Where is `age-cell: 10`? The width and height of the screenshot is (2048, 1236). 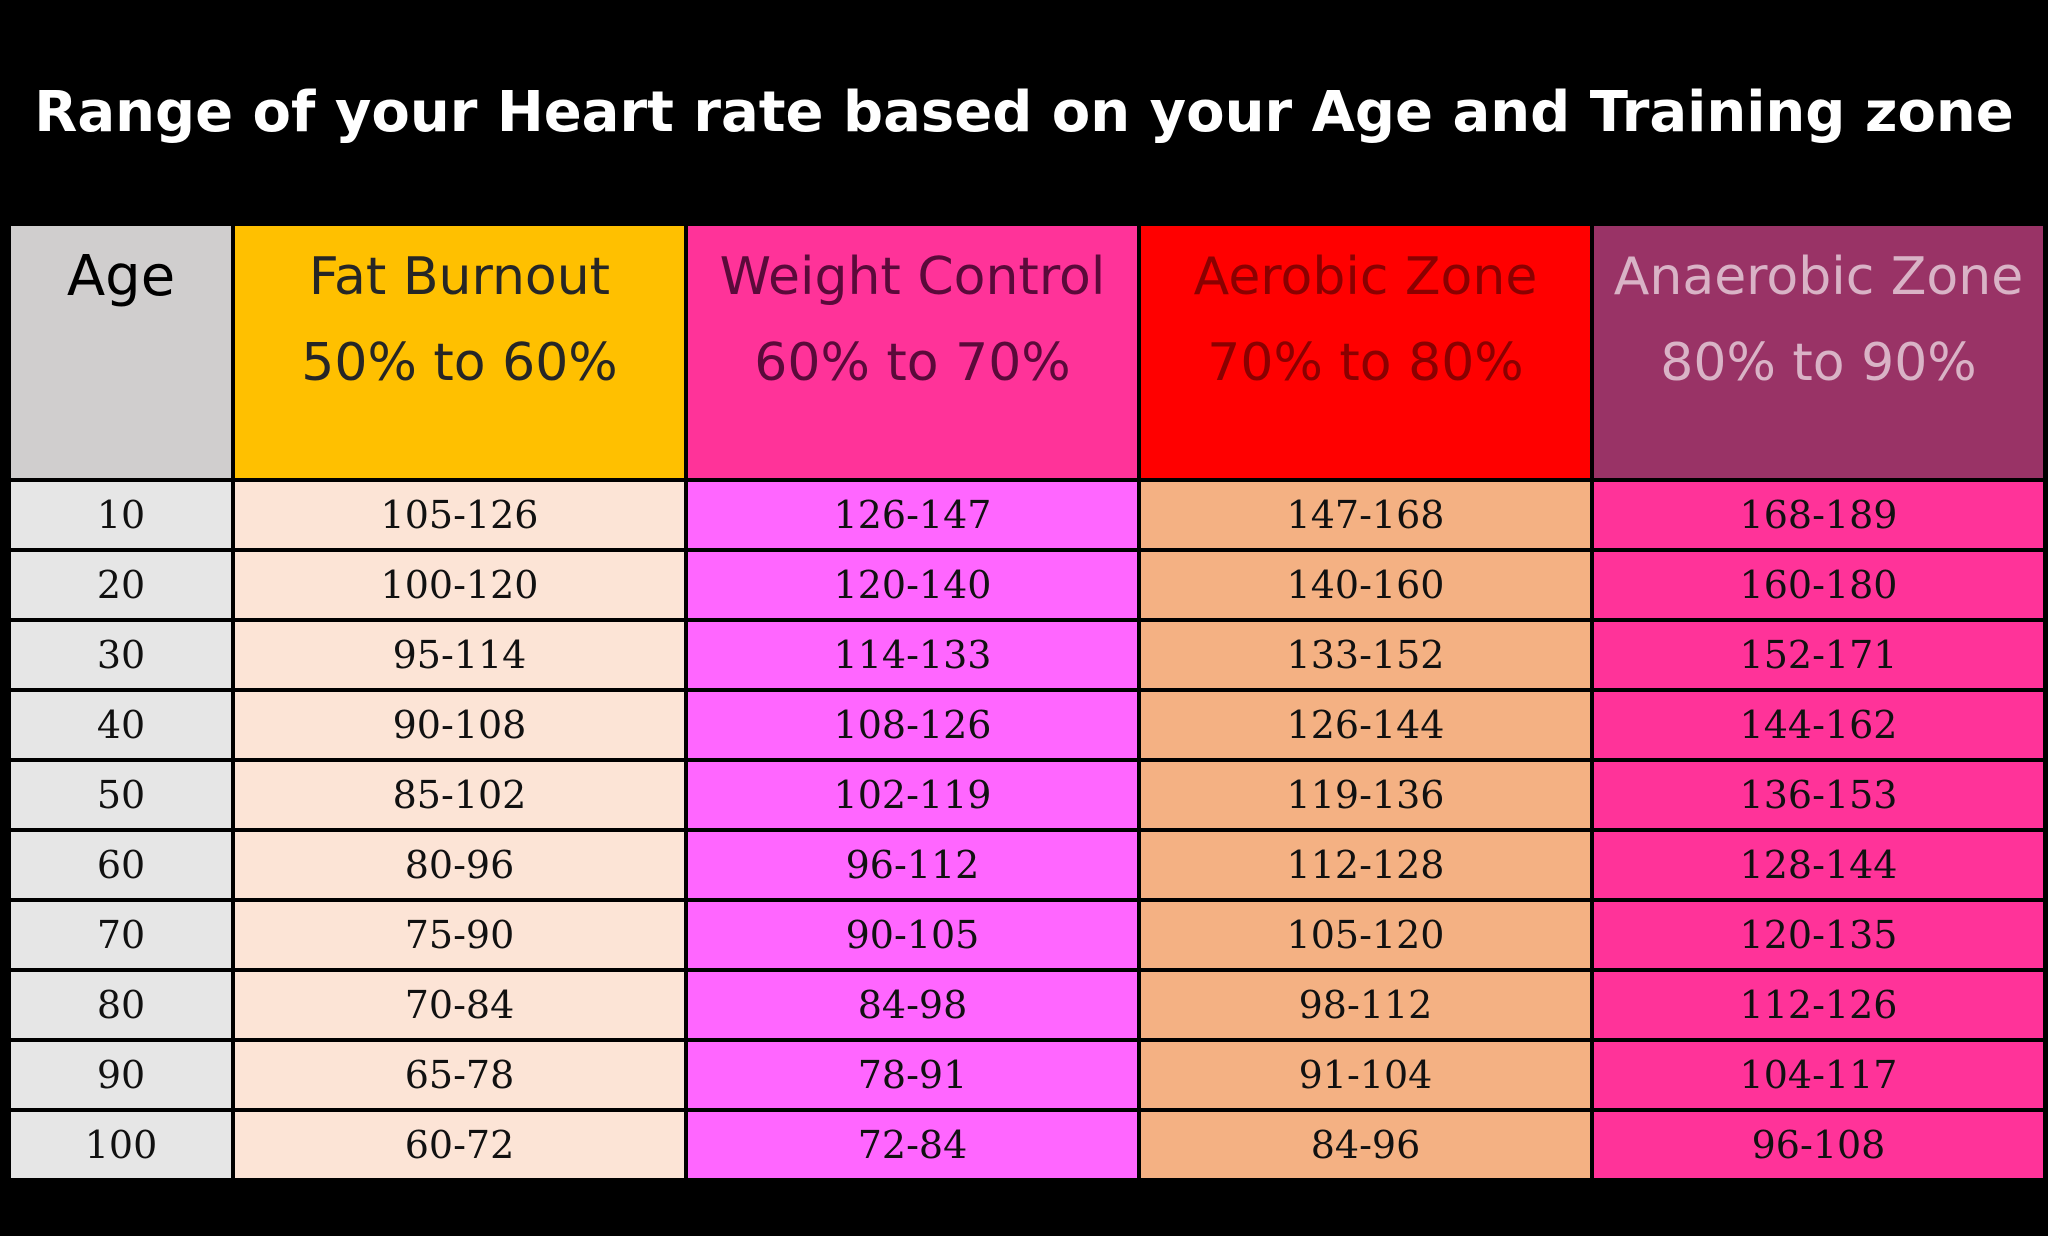 age-cell: 10 is located at coordinates (121, 515).